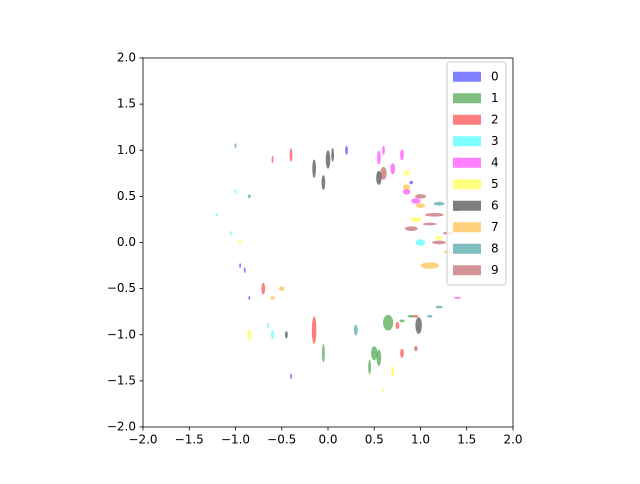 The image size is (640, 484). Describe the element at coordinates (121, 380) in the screenshot. I see `y-tick-label: −1.5` at that location.